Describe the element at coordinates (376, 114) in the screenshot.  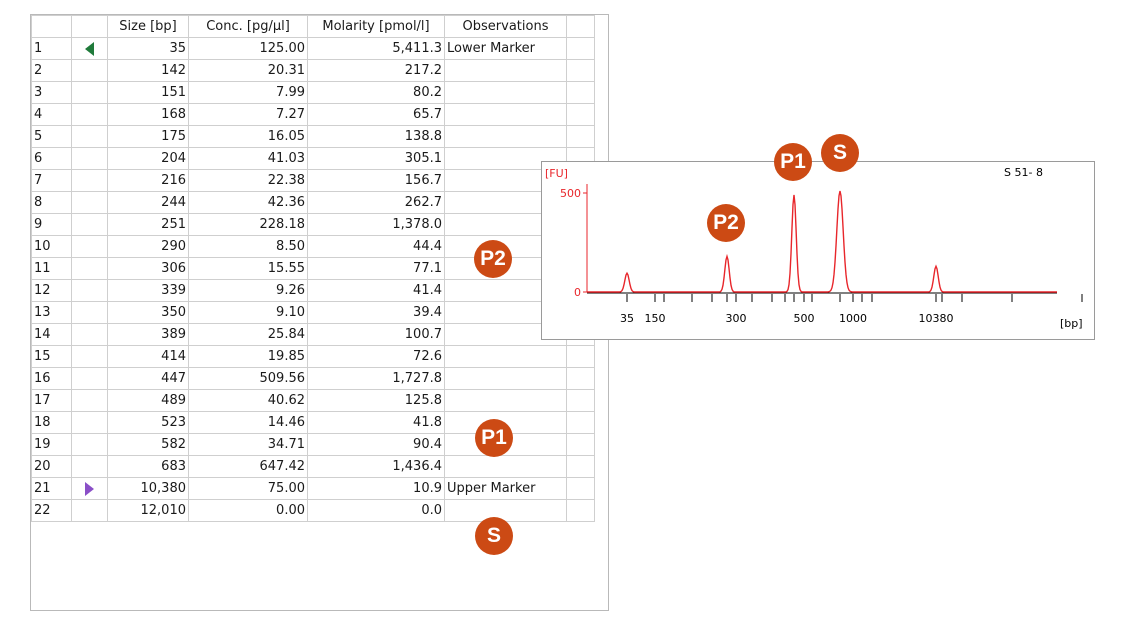
I see `molarity-cell: 65.7` at that location.